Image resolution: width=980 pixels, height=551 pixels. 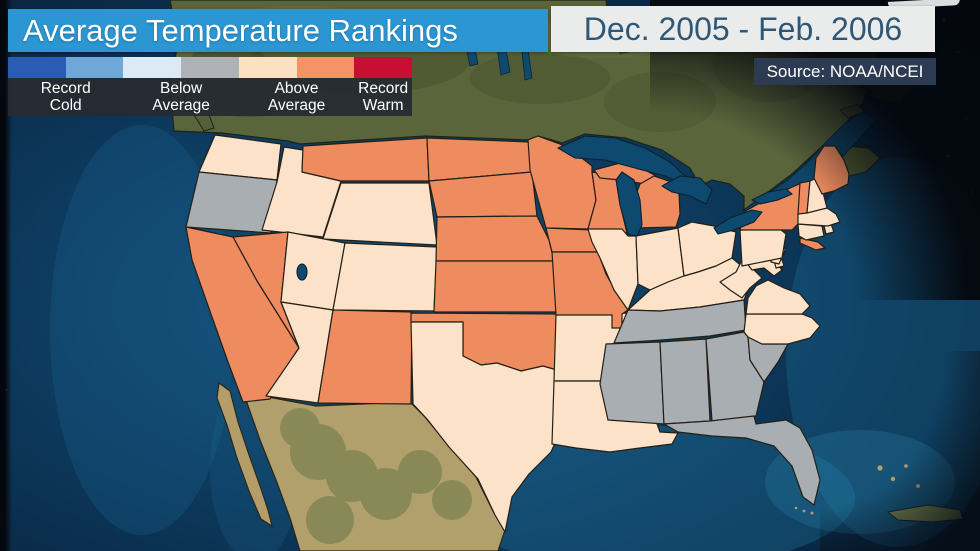 What do you see at coordinates (629, 204) in the screenshot?
I see `lake-michigan` at bounding box center [629, 204].